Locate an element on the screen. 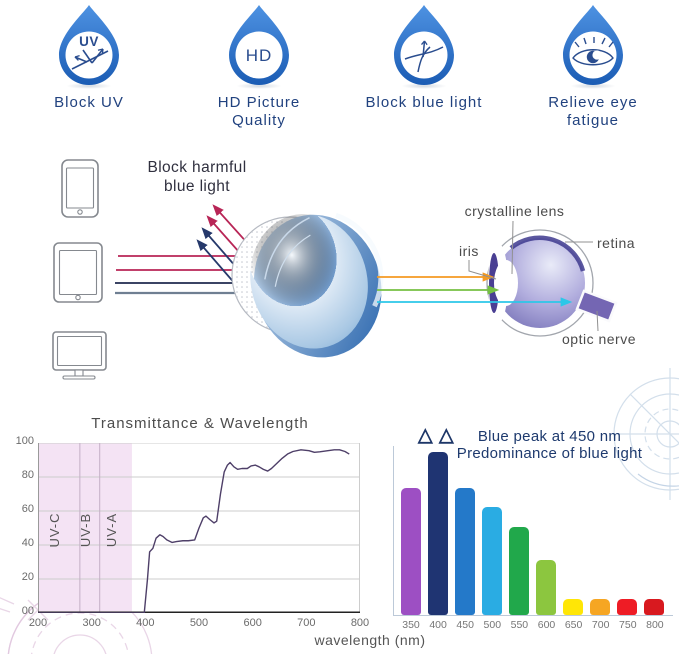  feature-label: Block UV is located at coordinates (89, 102).